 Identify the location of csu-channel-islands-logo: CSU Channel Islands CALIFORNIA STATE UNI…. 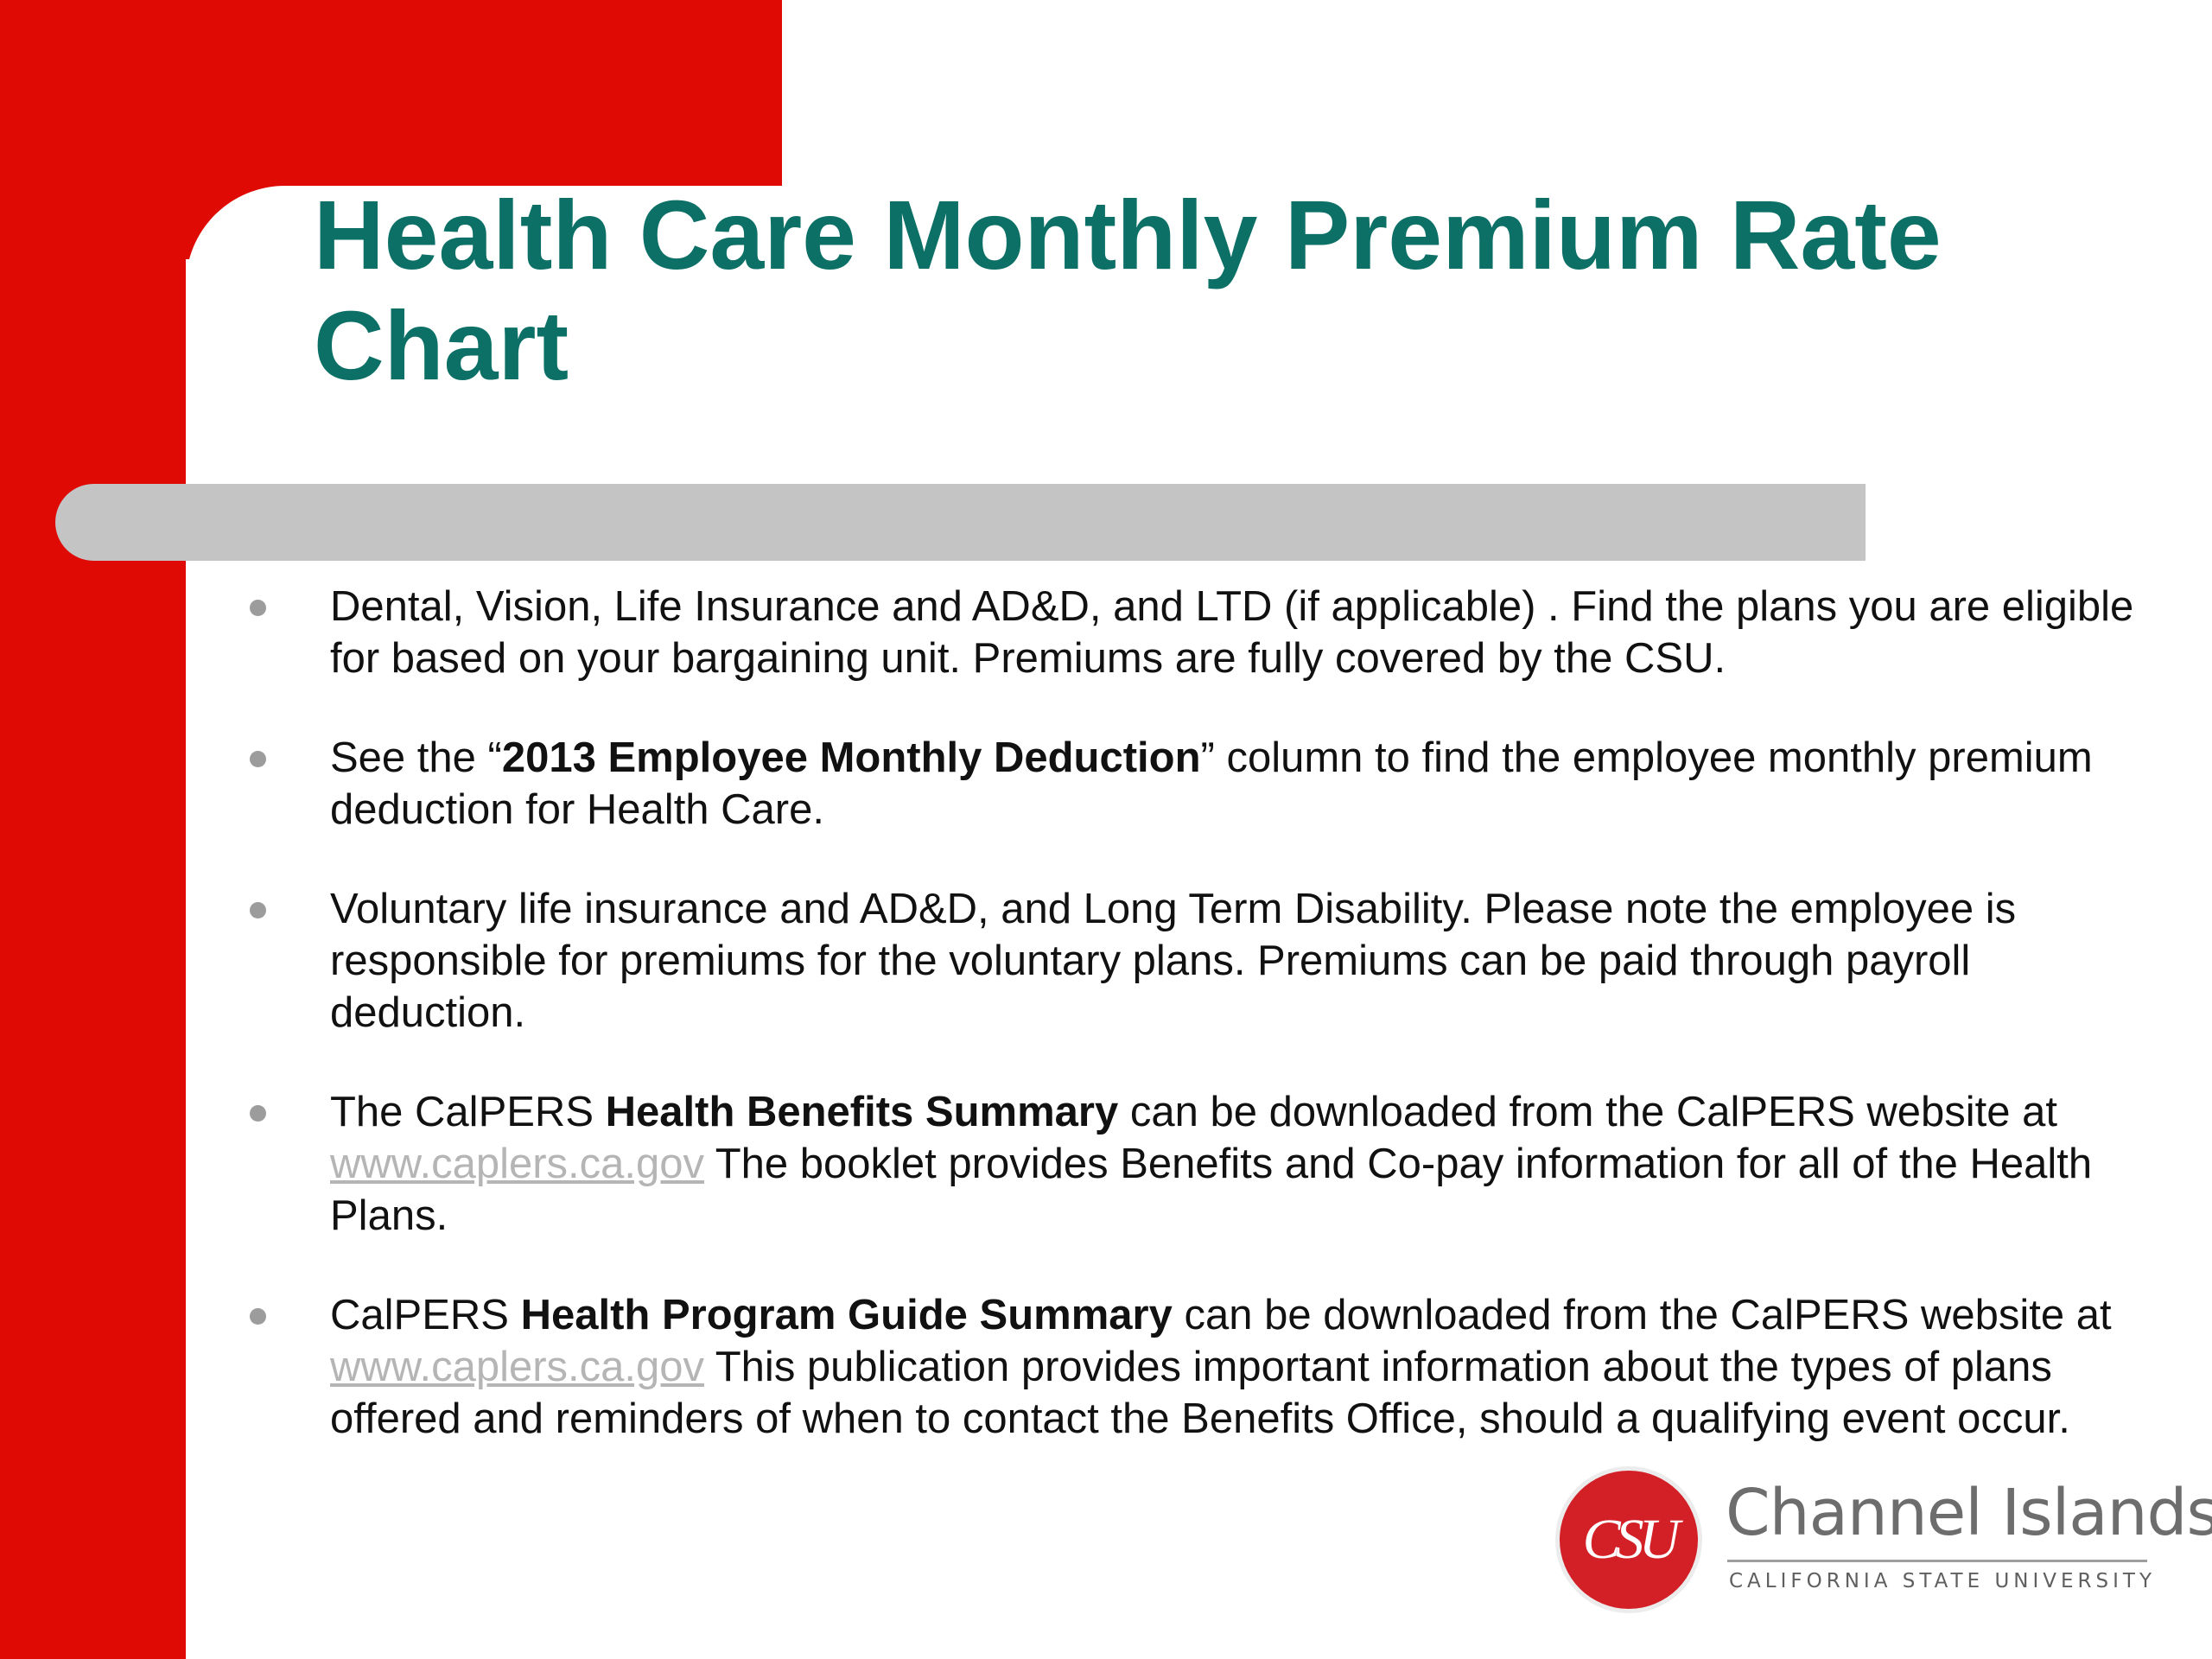
(1886, 1542).